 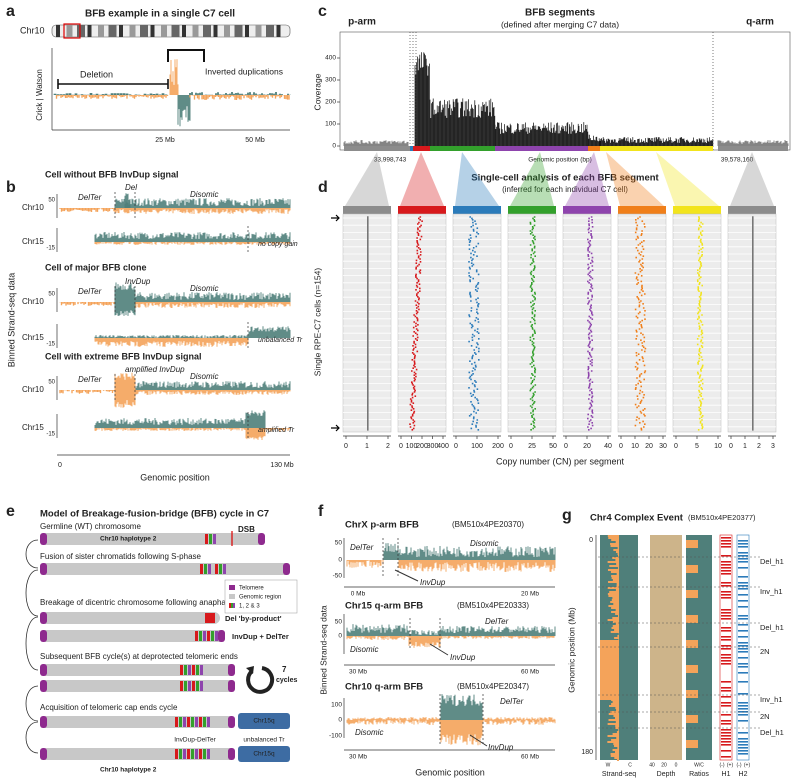 I want to click on label: InvDup-DelTer, so click(x=195, y=740).